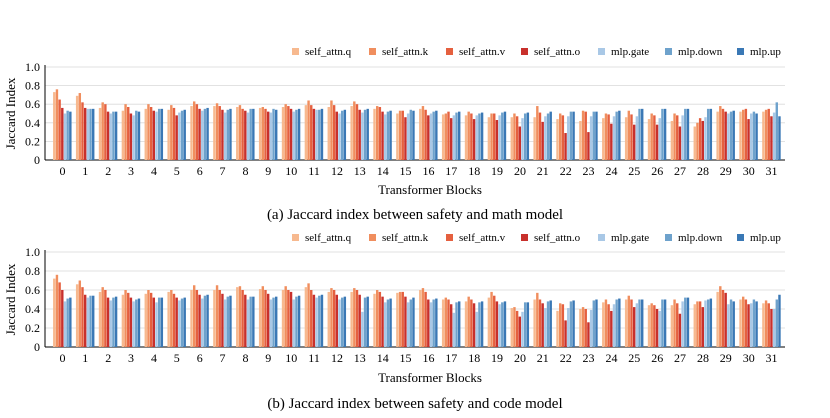 The image size is (830, 418). I want to click on y-tick-label: 0.2, so click(32, 141).